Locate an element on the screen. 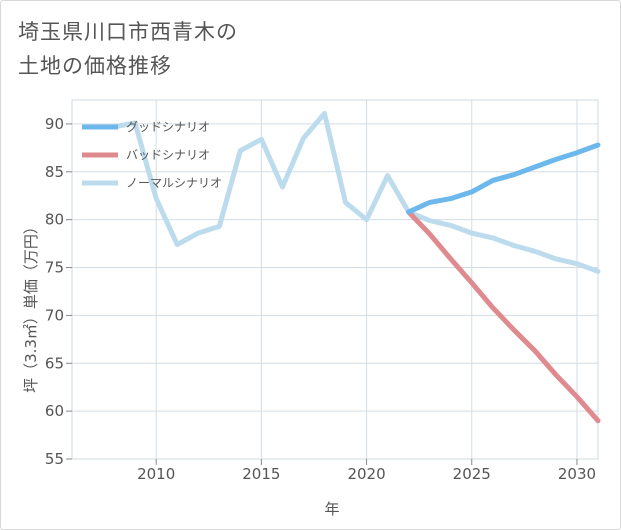 Image resolution: width=621 pixels, height=530 pixels. legend-label-0: グッドシナリオ is located at coordinates (168, 127).